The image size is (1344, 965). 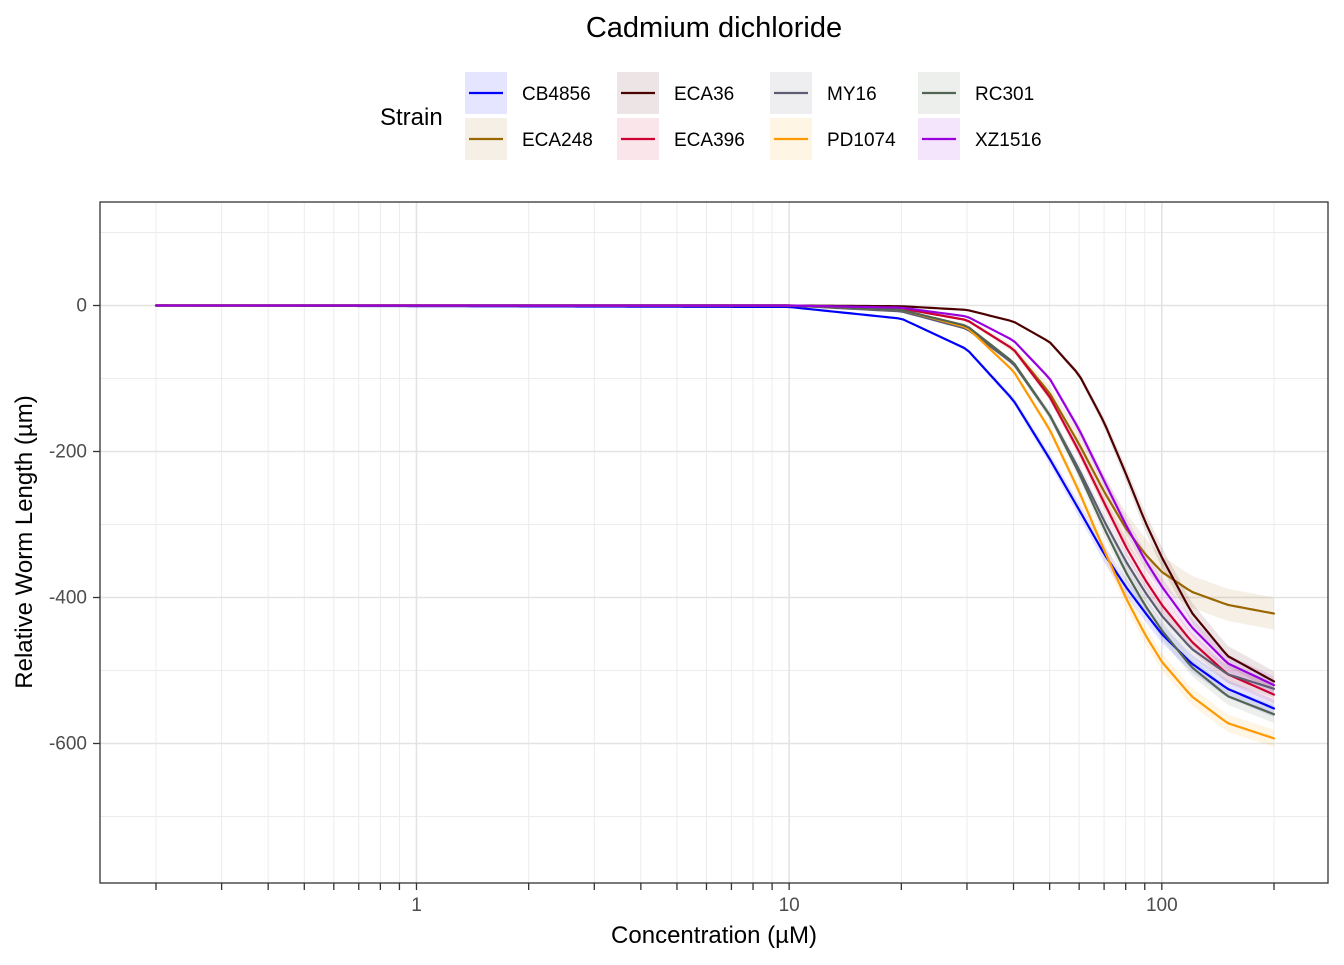 I want to click on legend-label-eca36: ECA36, so click(x=704, y=94).